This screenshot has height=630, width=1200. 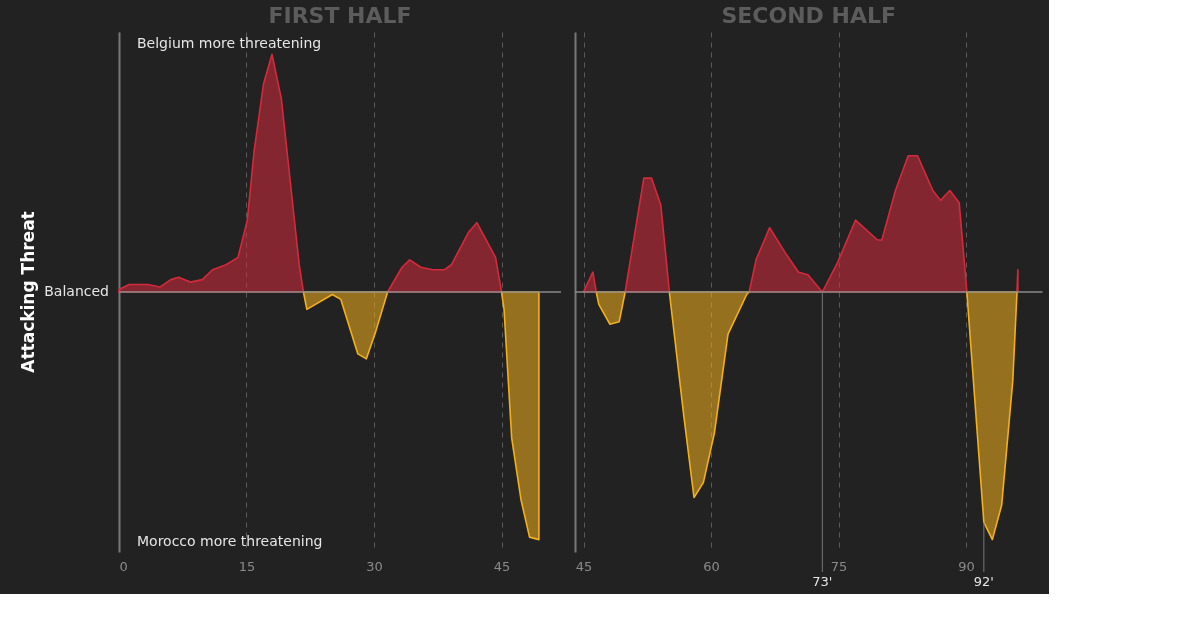 I want to click on chart-title: SECOND HALF, so click(x=809, y=15).